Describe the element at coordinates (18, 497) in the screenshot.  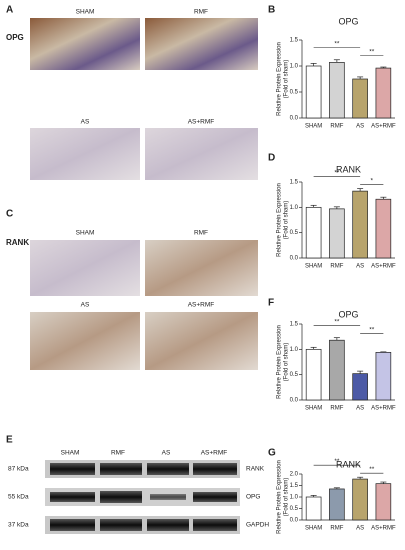
I see `marker-label: 55 kDa` at that location.